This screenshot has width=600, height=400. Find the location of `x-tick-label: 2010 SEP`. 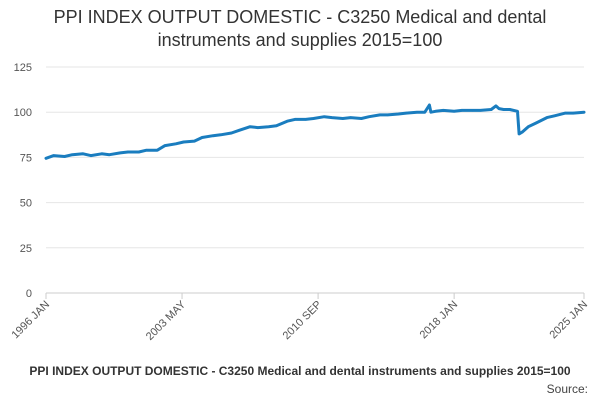

x-tick-label: 2010 SEP is located at coordinates (303, 321).